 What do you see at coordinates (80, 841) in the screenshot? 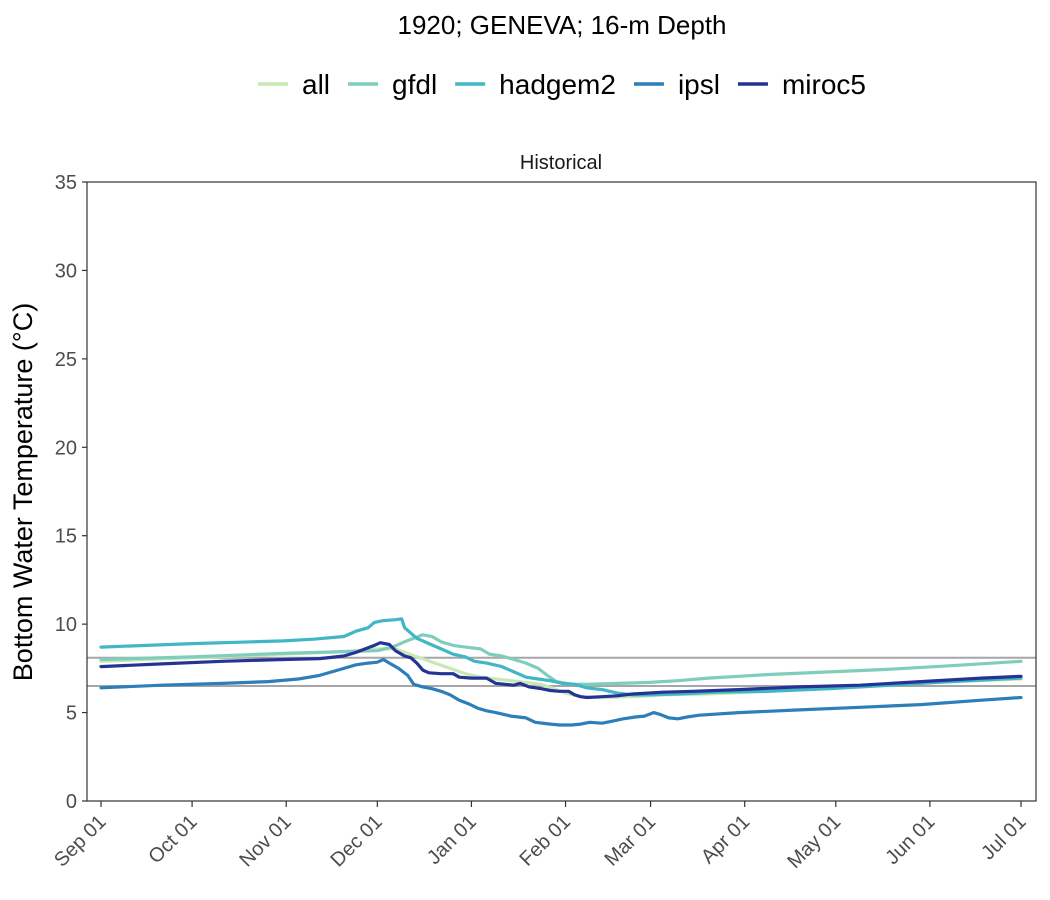
I see `x-tick-label: Sep 01` at bounding box center [80, 841].